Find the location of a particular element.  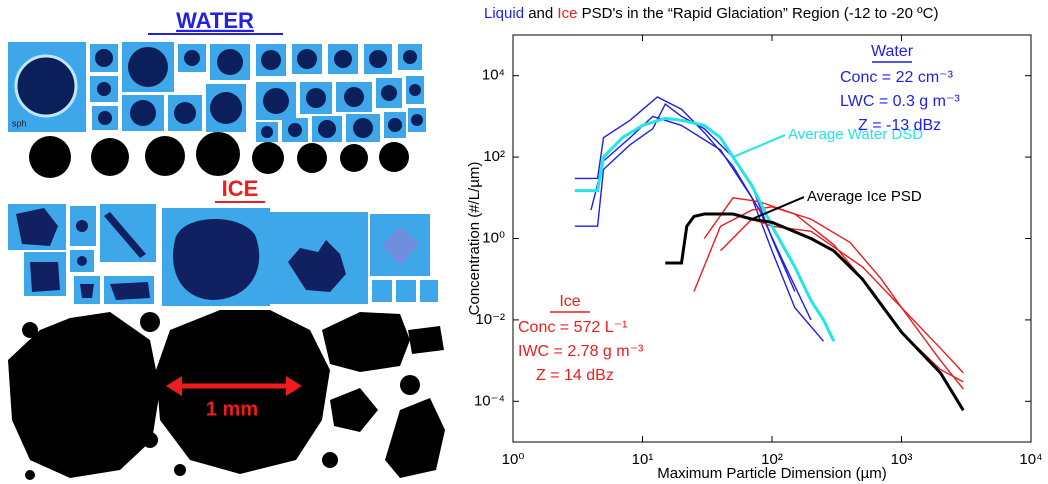

y-tick-label: 10⁻⁴ is located at coordinates (489, 400).